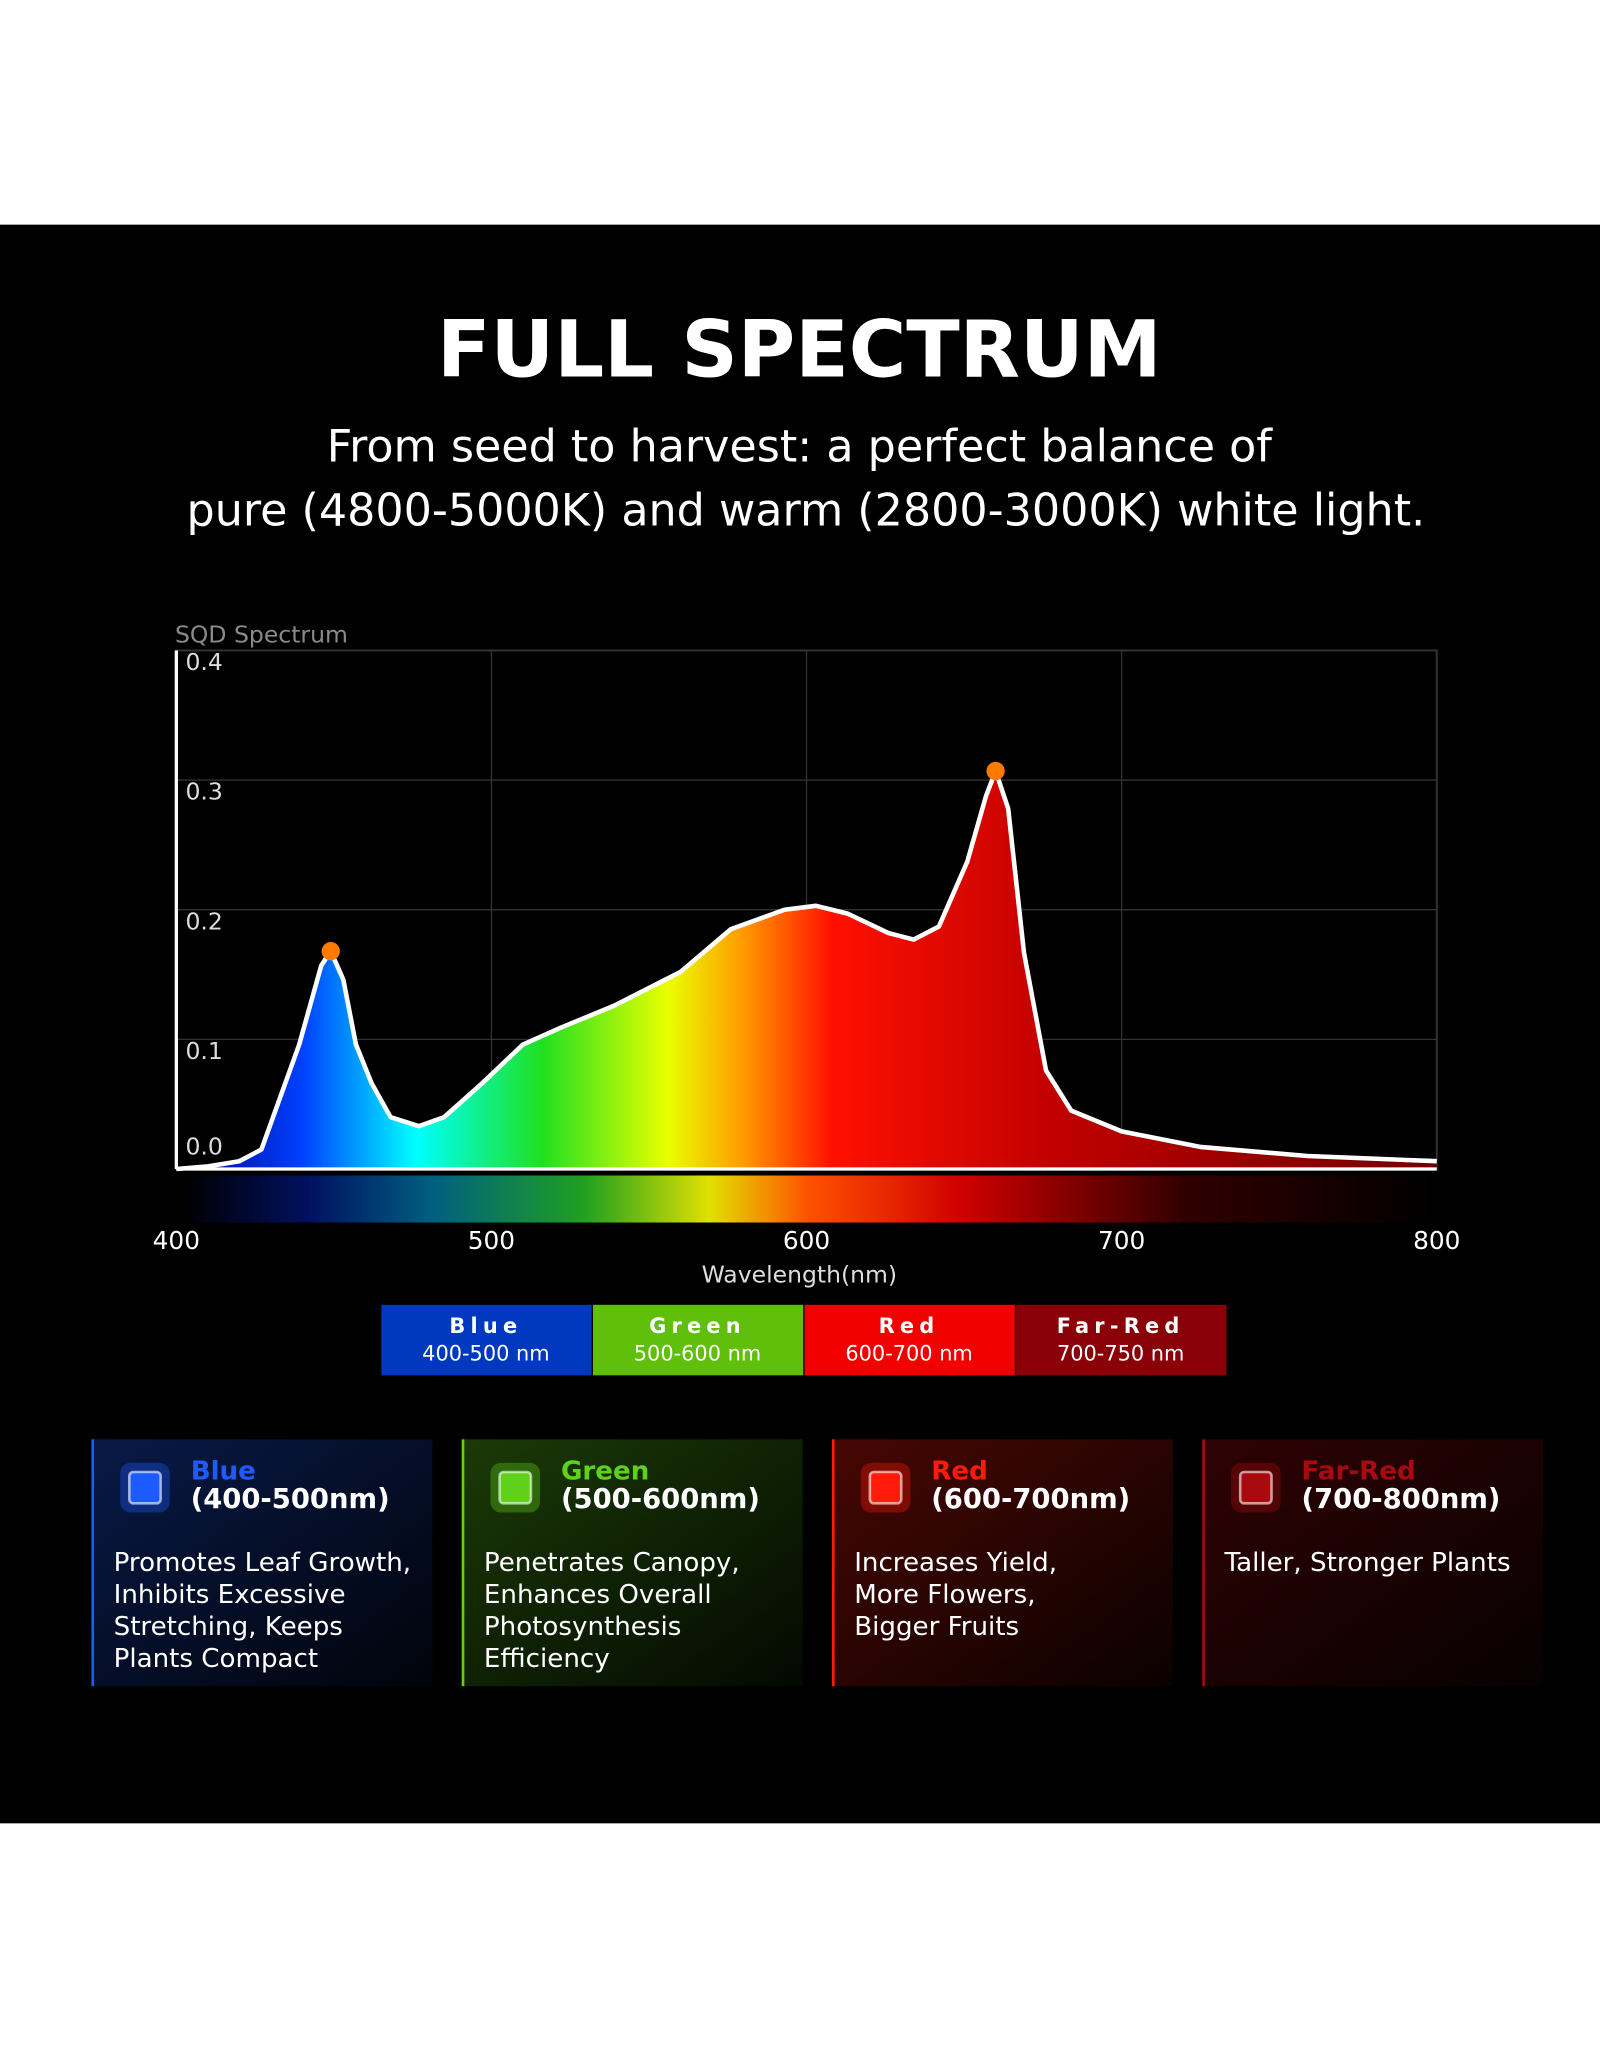  I want to click on card-title: Far-Red, so click(1359, 1472).